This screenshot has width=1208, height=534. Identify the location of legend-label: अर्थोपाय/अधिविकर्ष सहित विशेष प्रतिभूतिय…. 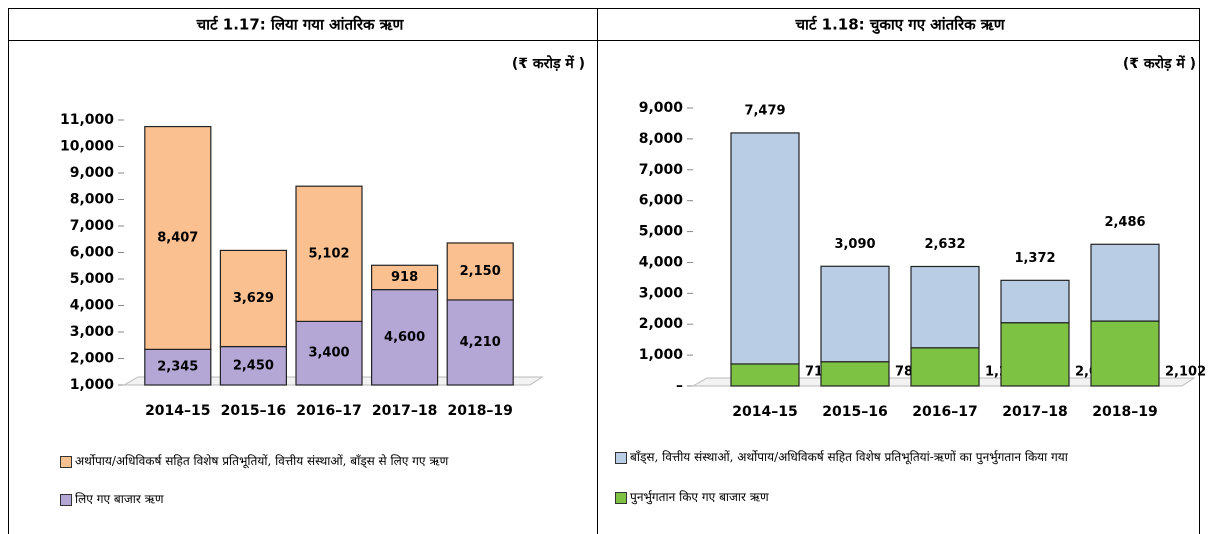
(262, 461).